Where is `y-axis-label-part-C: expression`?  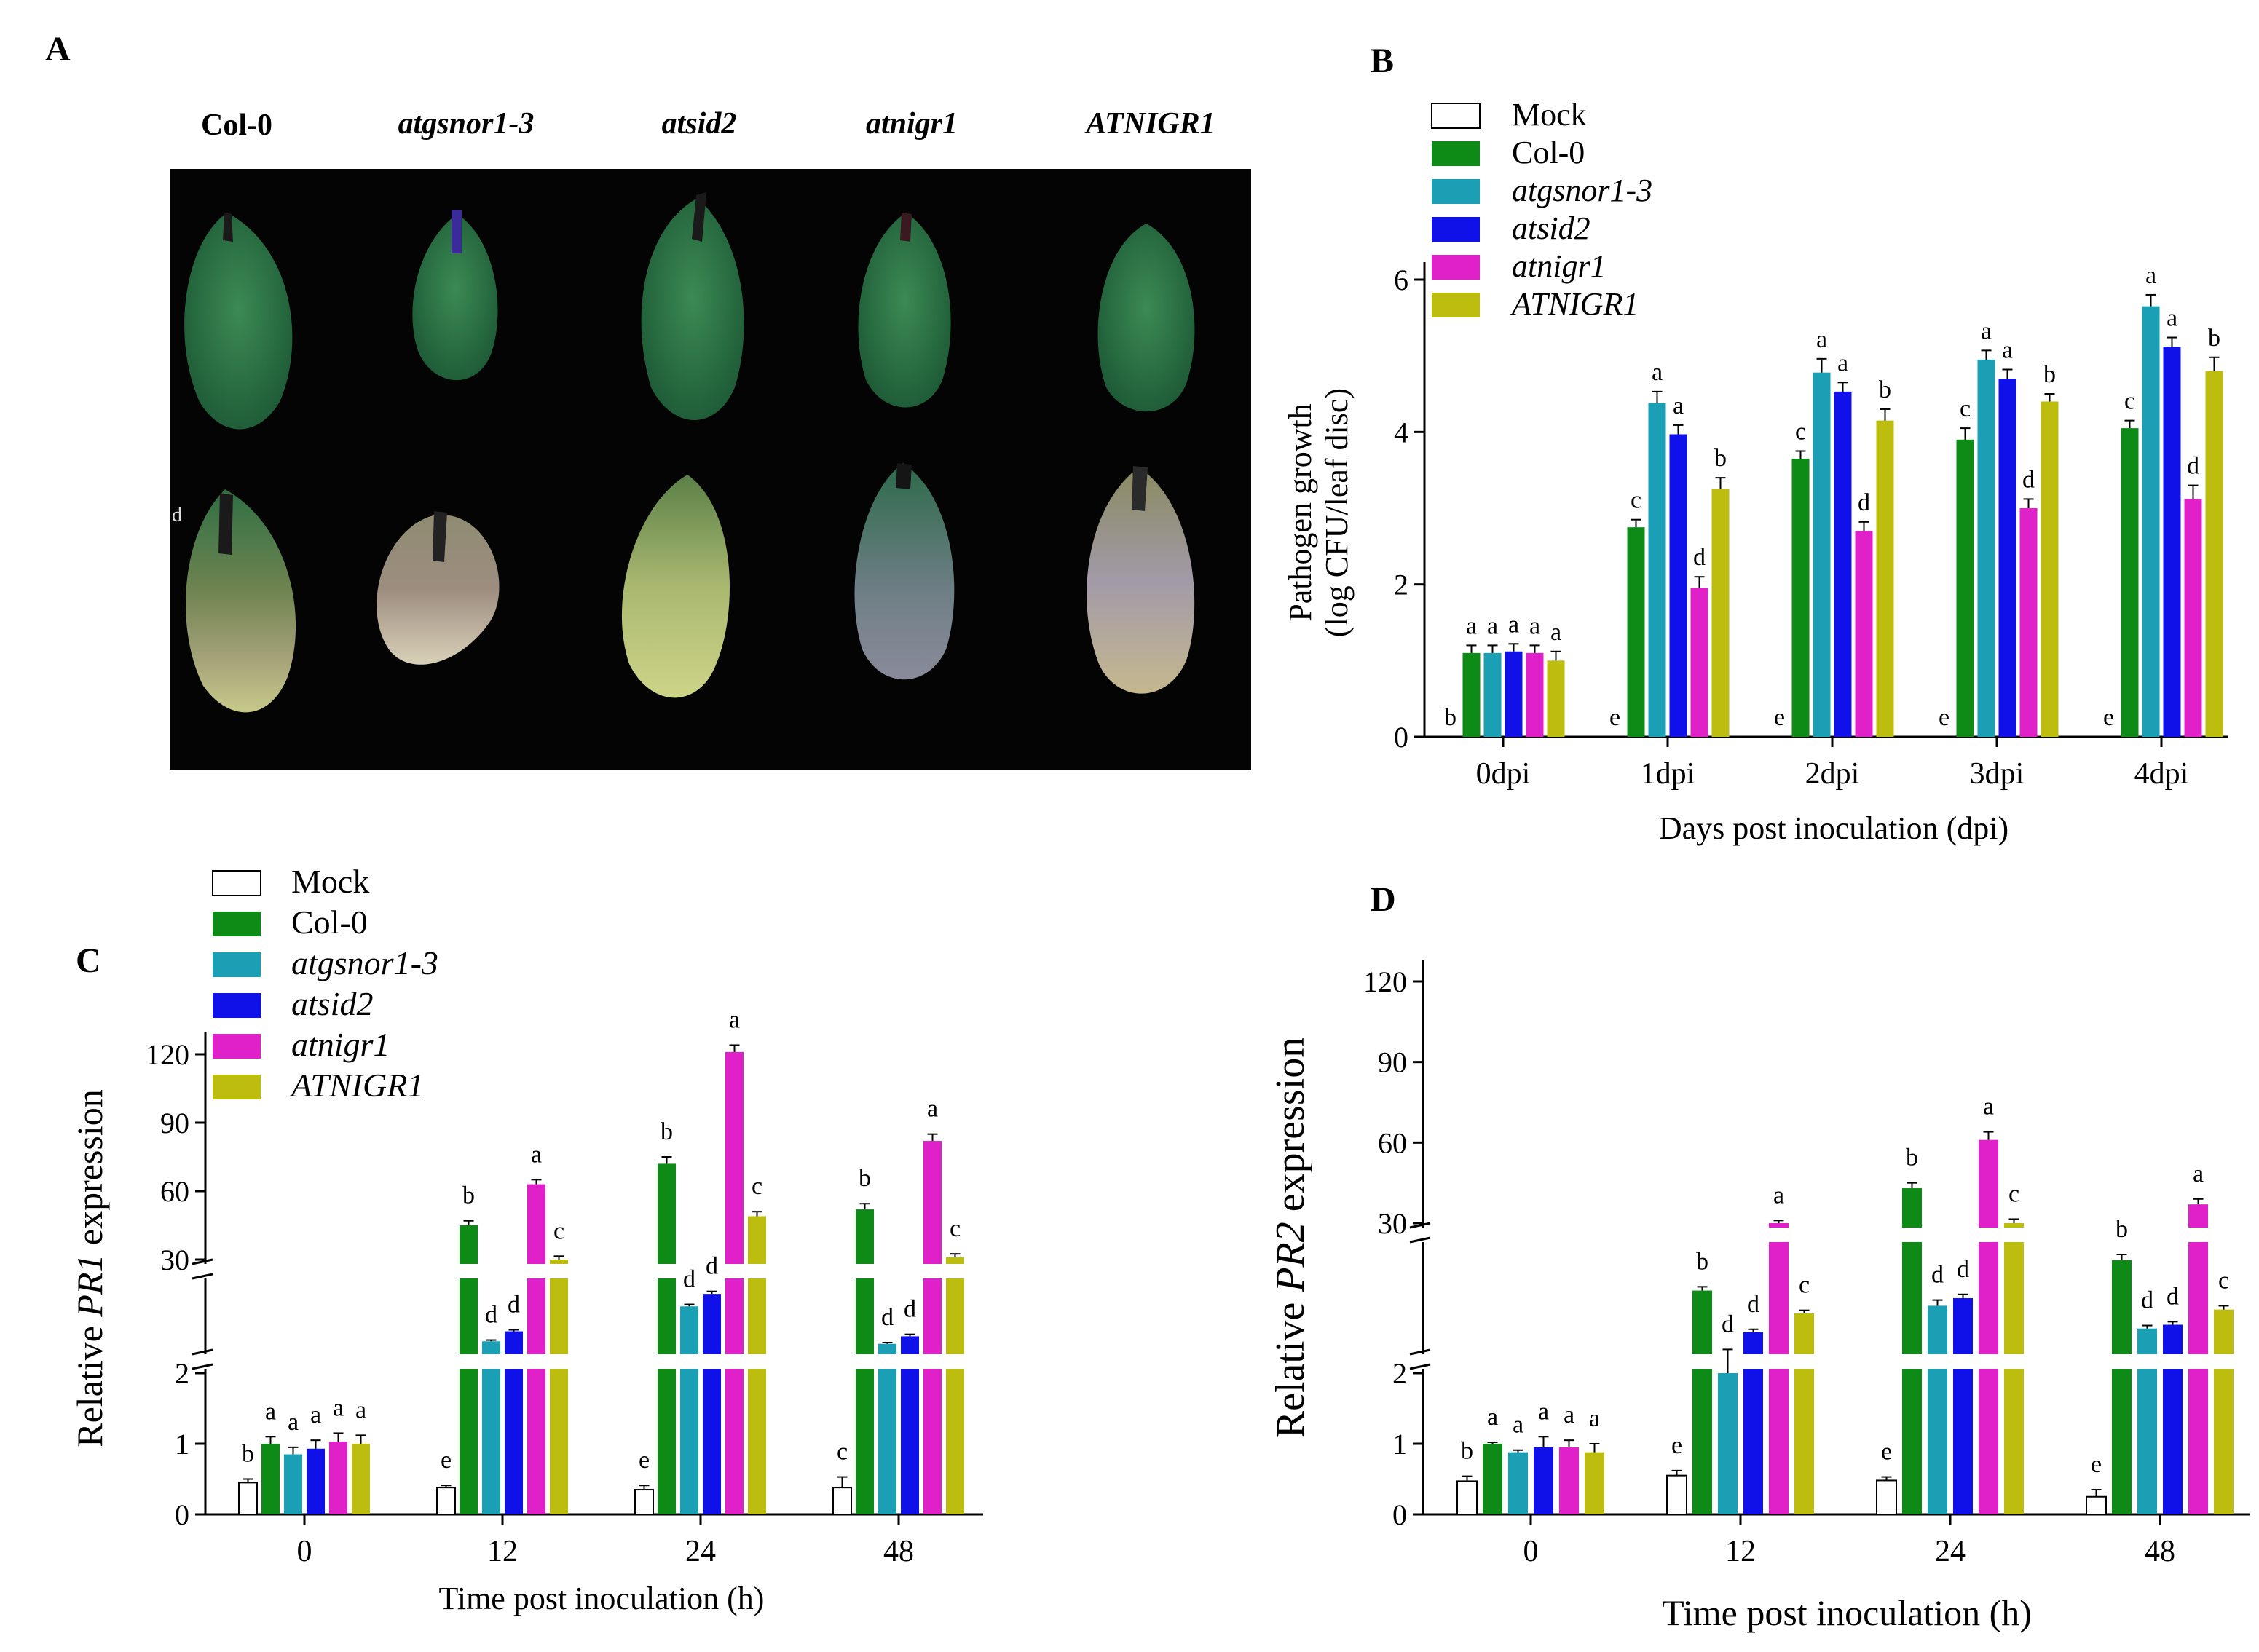 y-axis-label-part-C: expression is located at coordinates (89, 1171).